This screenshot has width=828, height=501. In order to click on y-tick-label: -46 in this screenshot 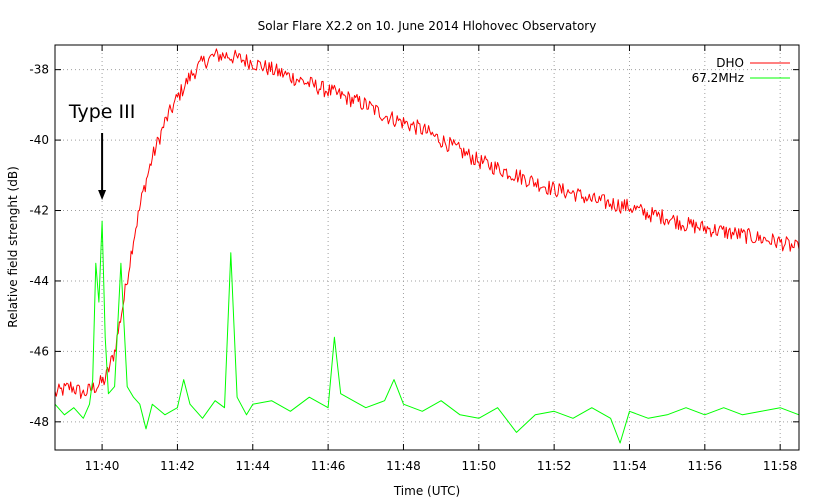, I will do `click(39, 351)`.